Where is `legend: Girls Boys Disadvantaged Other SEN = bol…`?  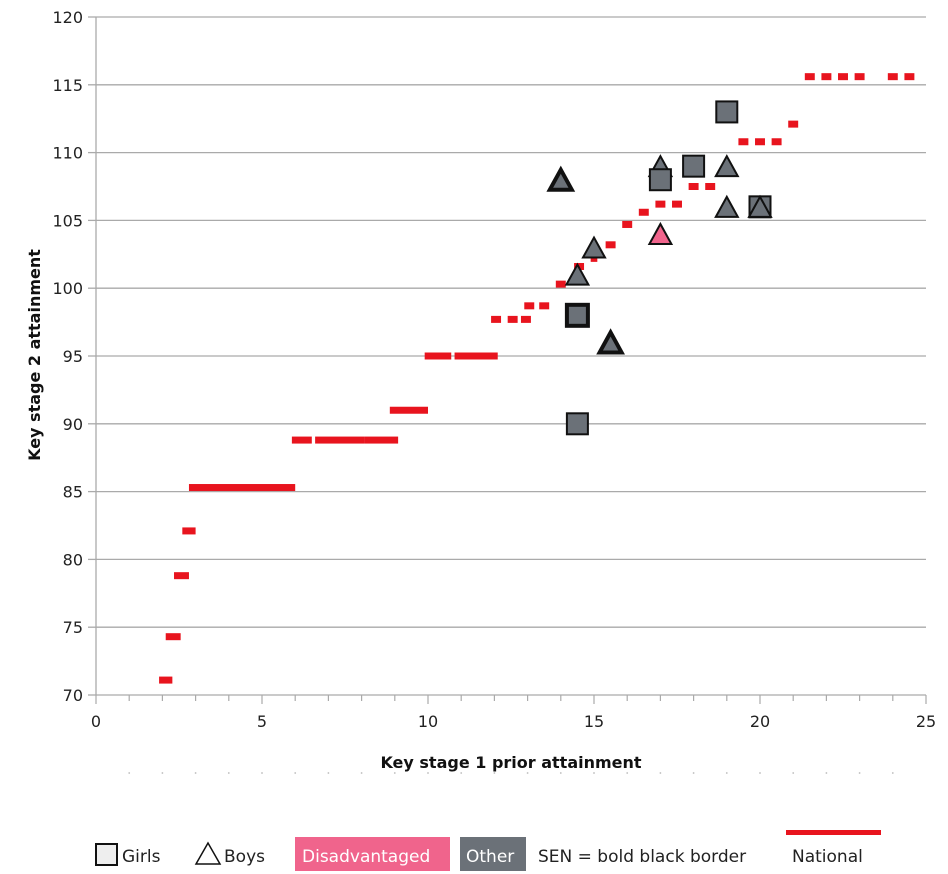 legend: Girls Boys Disadvantaged Other SEN = bol… is located at coordinates (488, 850).